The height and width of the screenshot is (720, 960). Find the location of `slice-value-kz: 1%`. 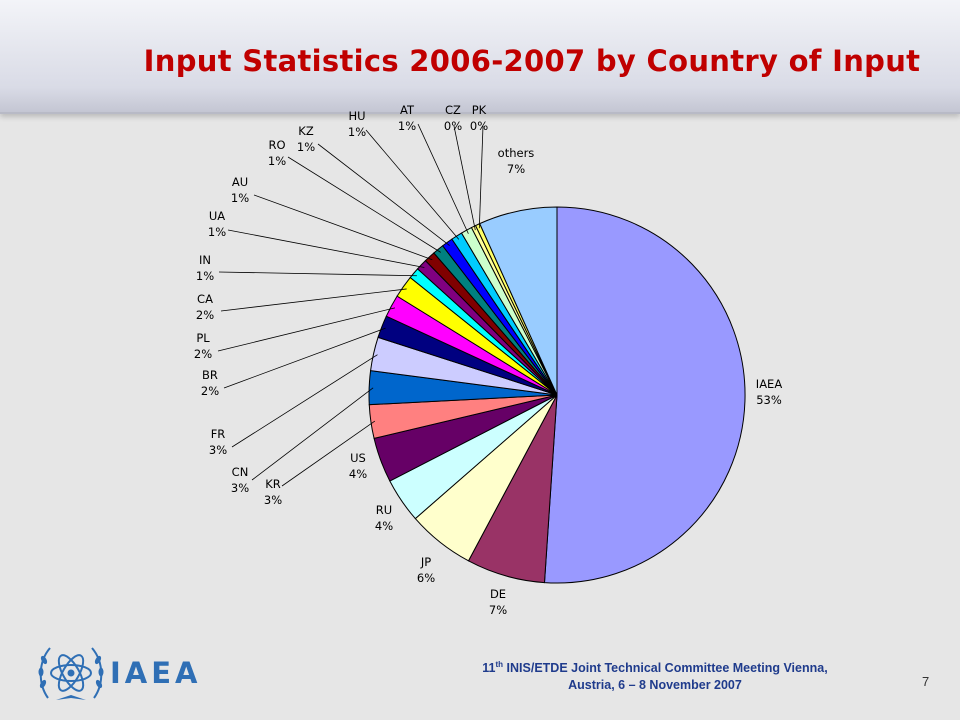

slice-value-kz: 1% is located at coordinates (306, 147).